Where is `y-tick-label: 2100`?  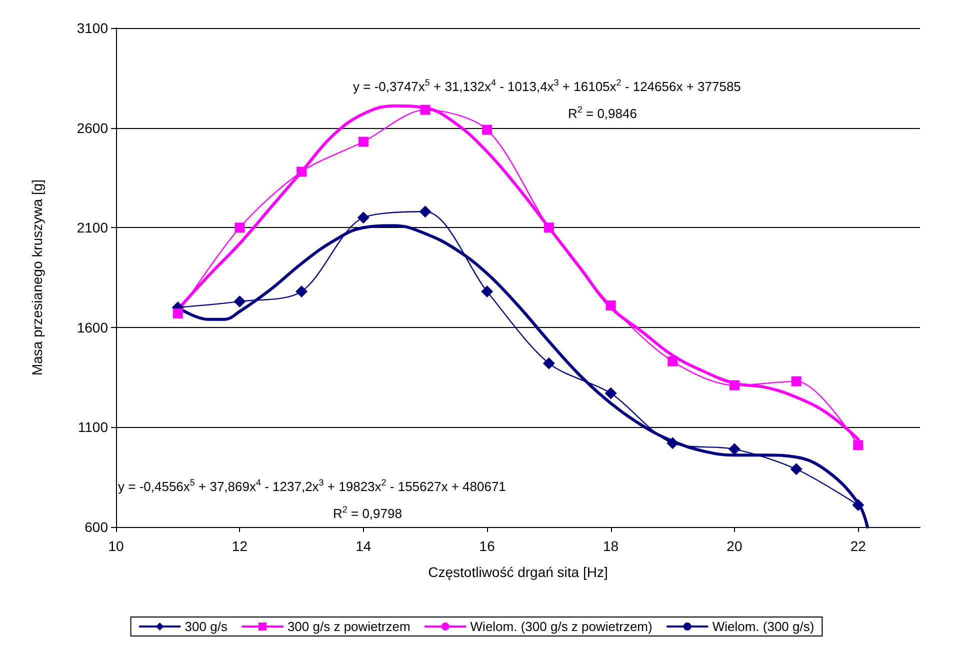
y-tick-label: 2100 is located at coordinates (92, 228).